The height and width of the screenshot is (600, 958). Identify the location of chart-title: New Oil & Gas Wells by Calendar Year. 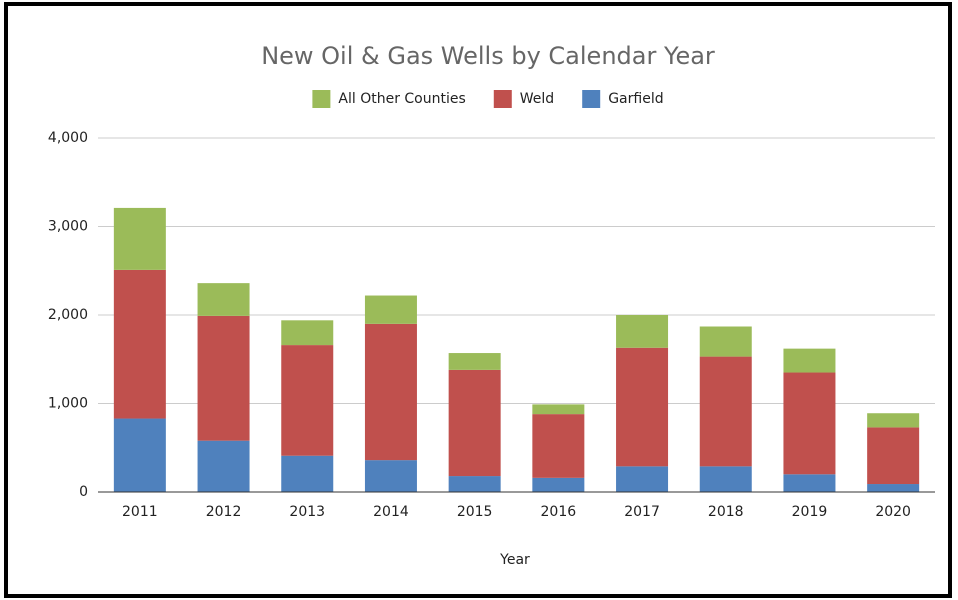
(488, 56).